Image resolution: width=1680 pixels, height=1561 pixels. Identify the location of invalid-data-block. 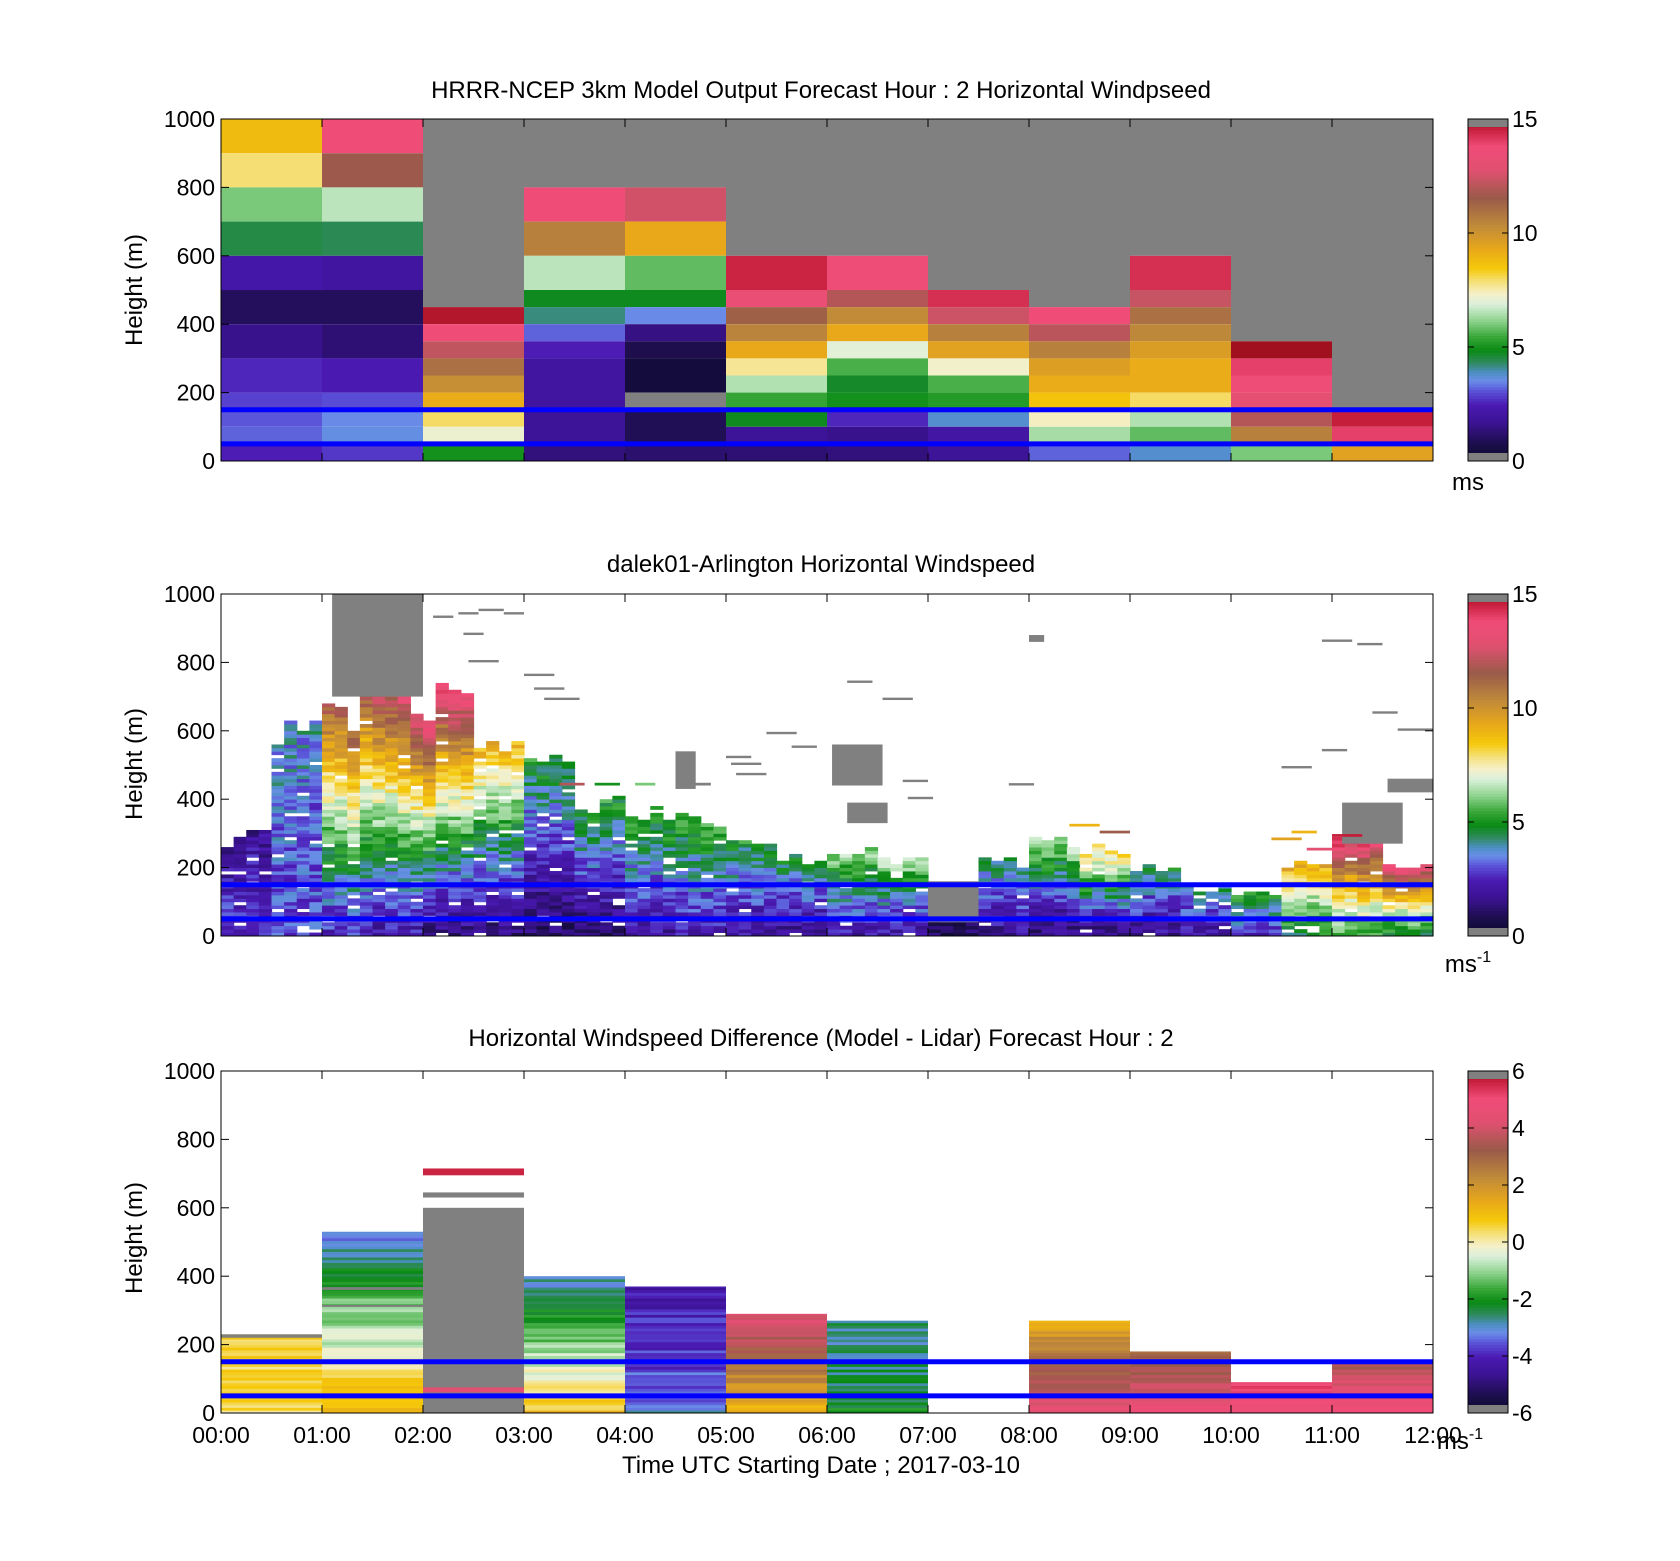
(867, 813).